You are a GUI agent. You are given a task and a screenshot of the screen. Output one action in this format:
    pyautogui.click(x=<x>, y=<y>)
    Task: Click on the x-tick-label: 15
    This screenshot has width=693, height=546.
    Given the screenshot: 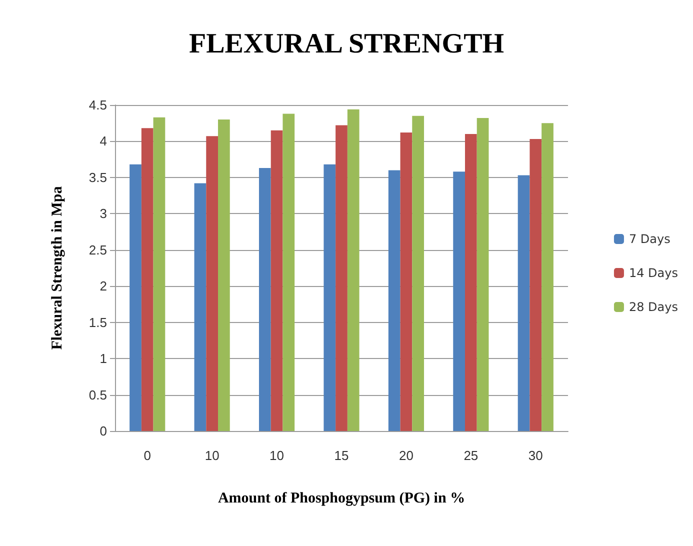 What is the action you would take?
    pyautogui.click(x=341, y=455)
    